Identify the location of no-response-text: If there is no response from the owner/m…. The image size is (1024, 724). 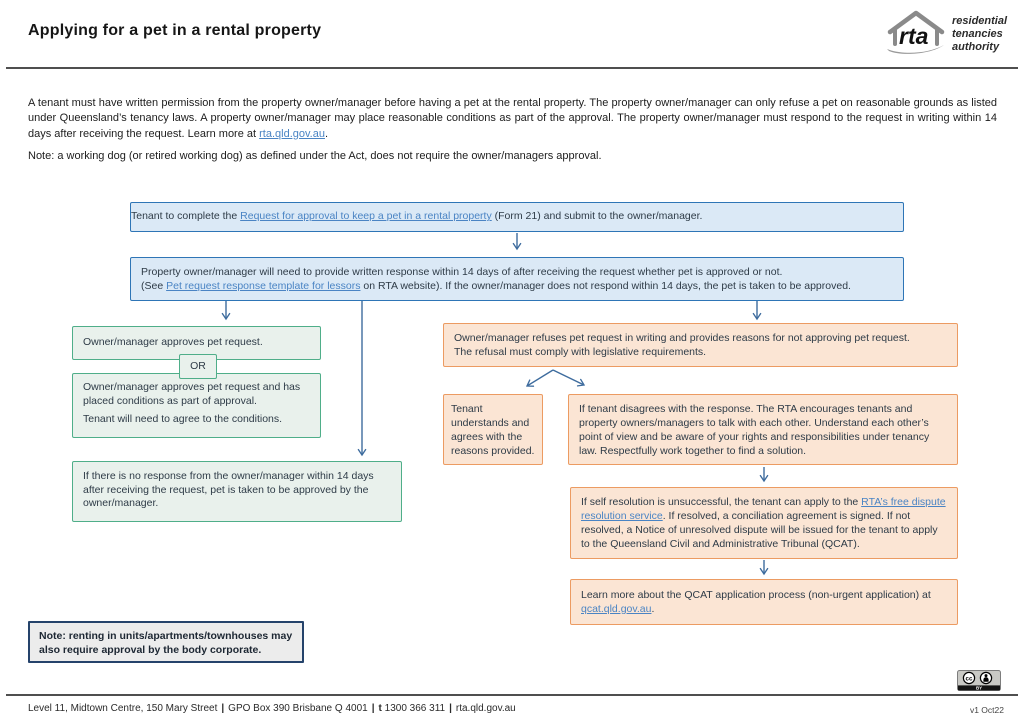
(228, 489).